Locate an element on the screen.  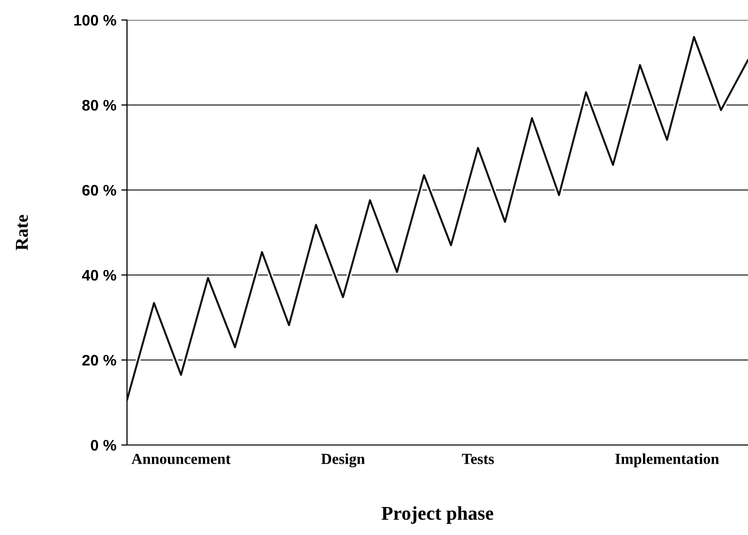
x-tick-label: Implementation is located at coordinates (667, 460).